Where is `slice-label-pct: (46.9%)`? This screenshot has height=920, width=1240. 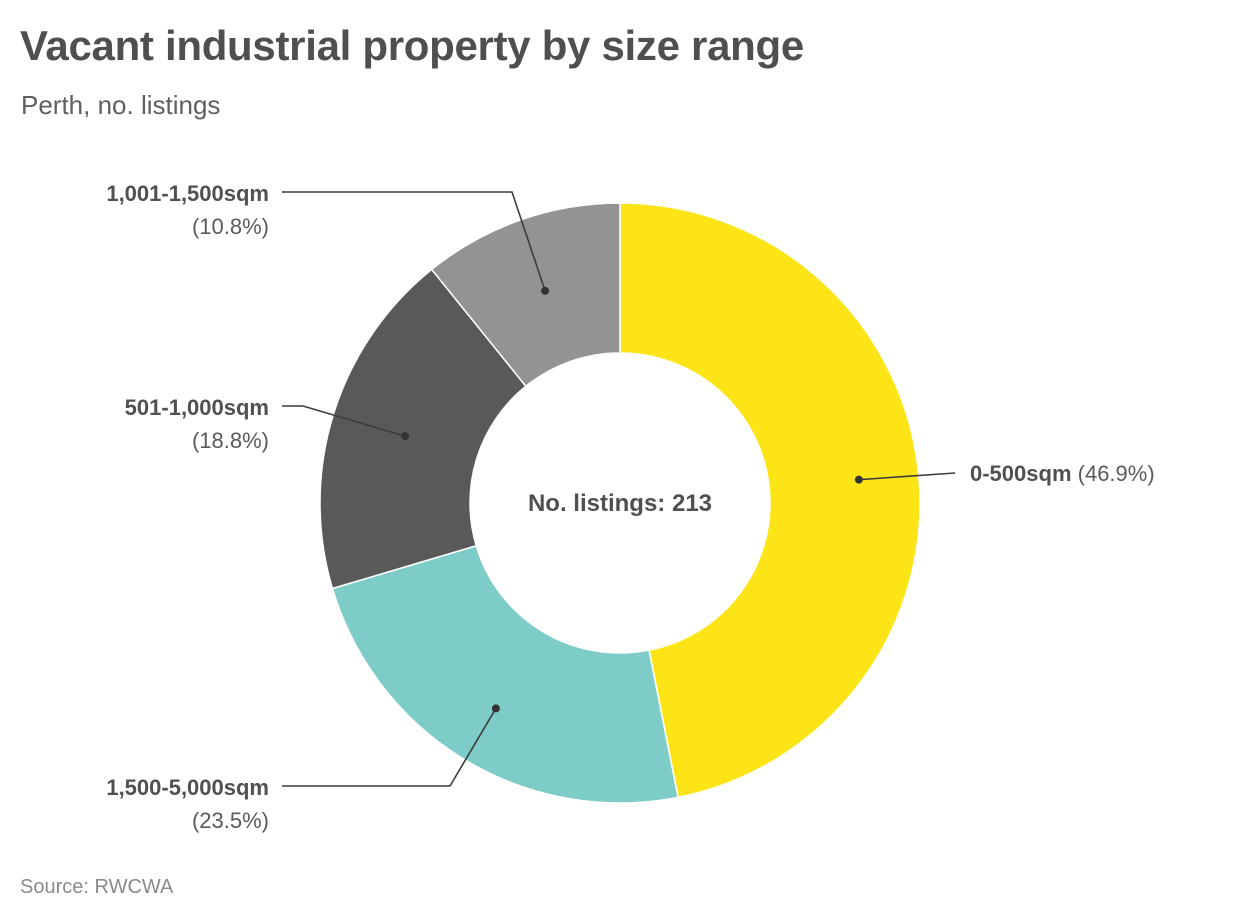 slice-label-pct: (46.9%) is located at coordinates (1113, 473).